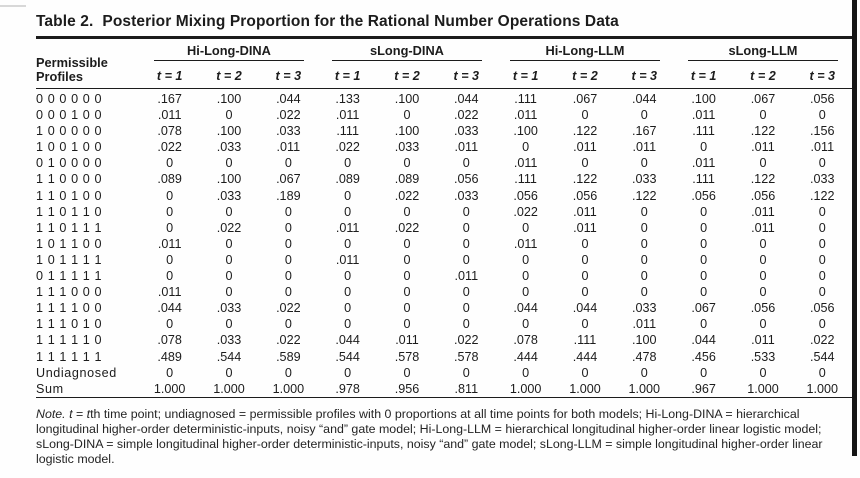 The image size is (860, 478). I want to click on title-rule, so click(444, 37).